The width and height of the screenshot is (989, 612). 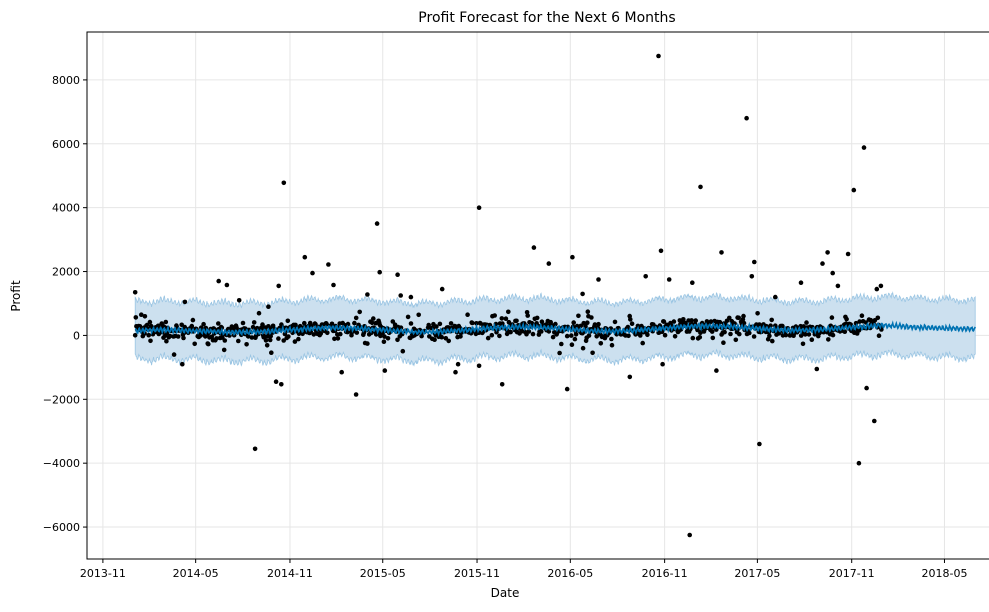 What do you see at coordinates (290, 573) in the screenshot?
I see `x-tick-label: 2014-11` at bounding box center [290, 573].